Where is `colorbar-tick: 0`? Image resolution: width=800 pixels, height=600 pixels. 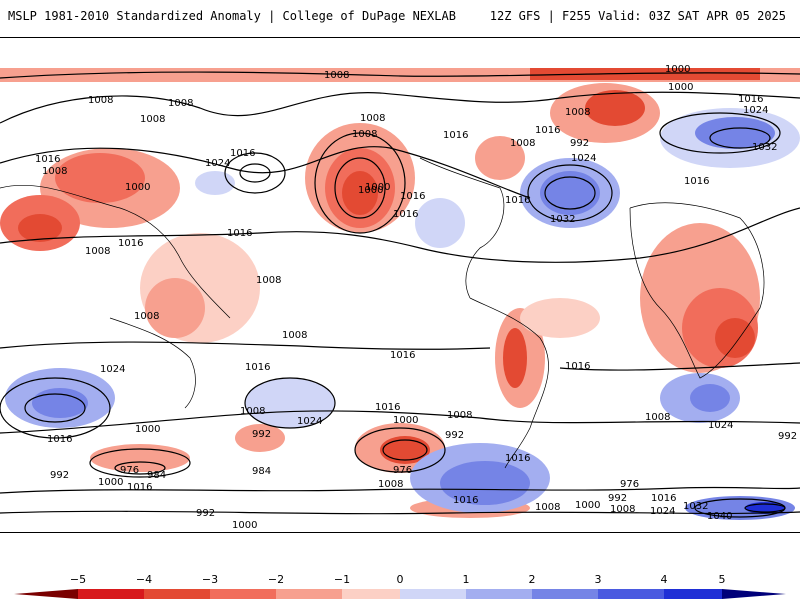 colorbar-tick: 0 is located at coordinates (400, 579).